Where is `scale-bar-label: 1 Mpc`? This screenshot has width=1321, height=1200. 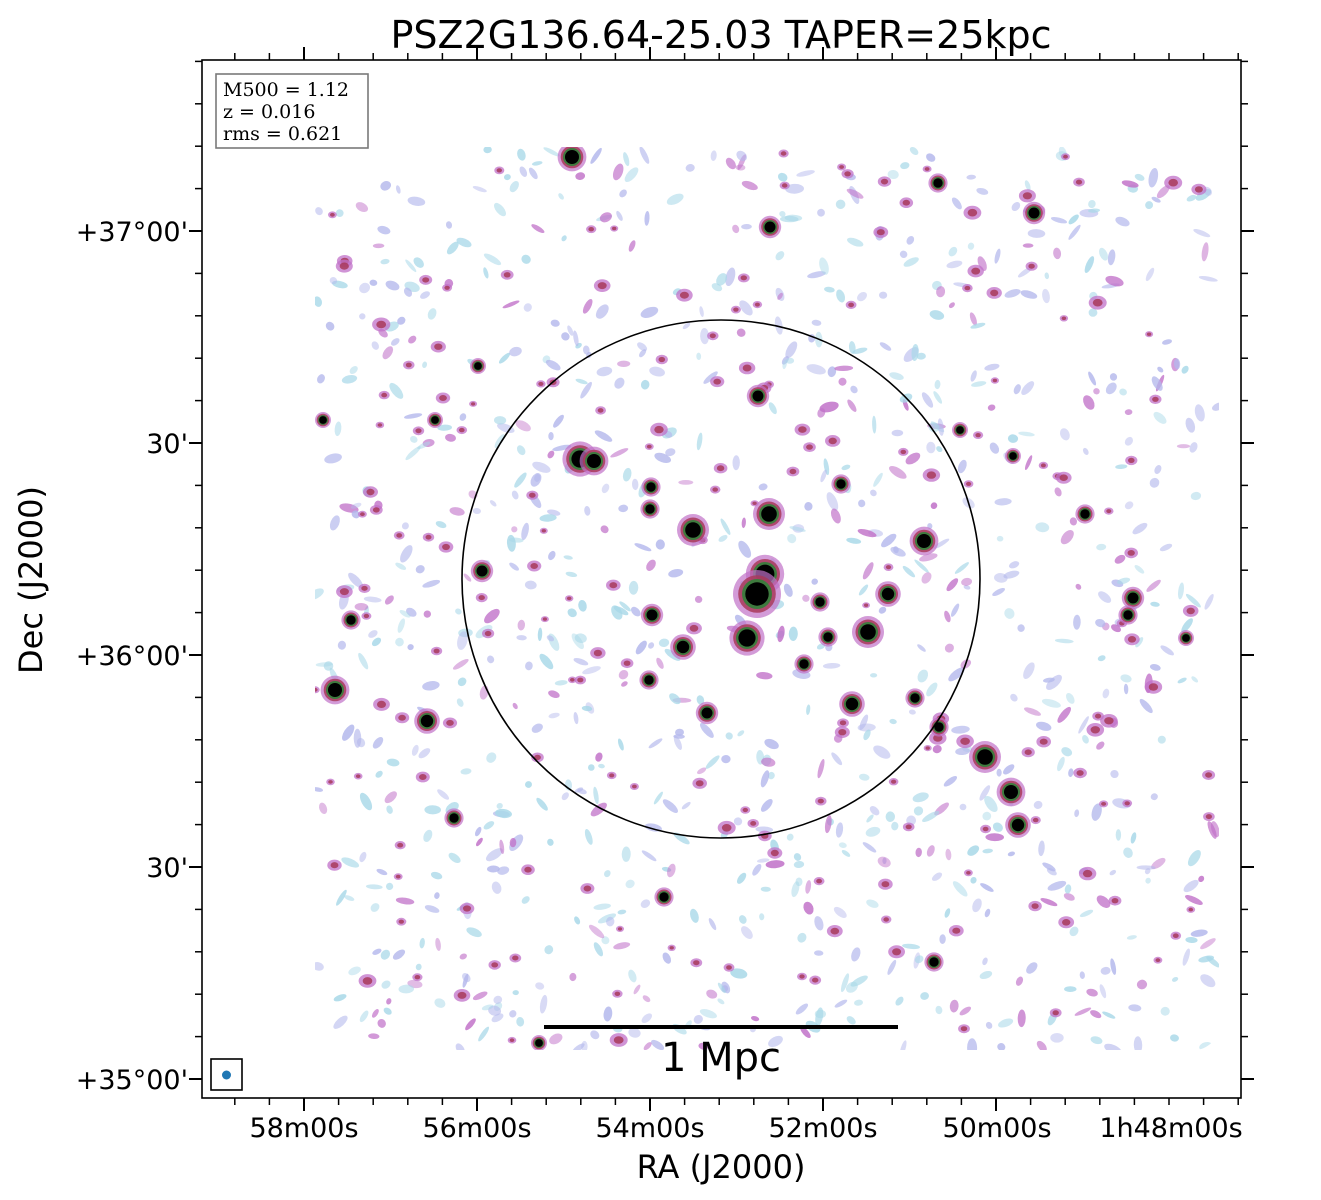
scale-bar-label: 1 Mpc is located at coordinates (721, 1058).